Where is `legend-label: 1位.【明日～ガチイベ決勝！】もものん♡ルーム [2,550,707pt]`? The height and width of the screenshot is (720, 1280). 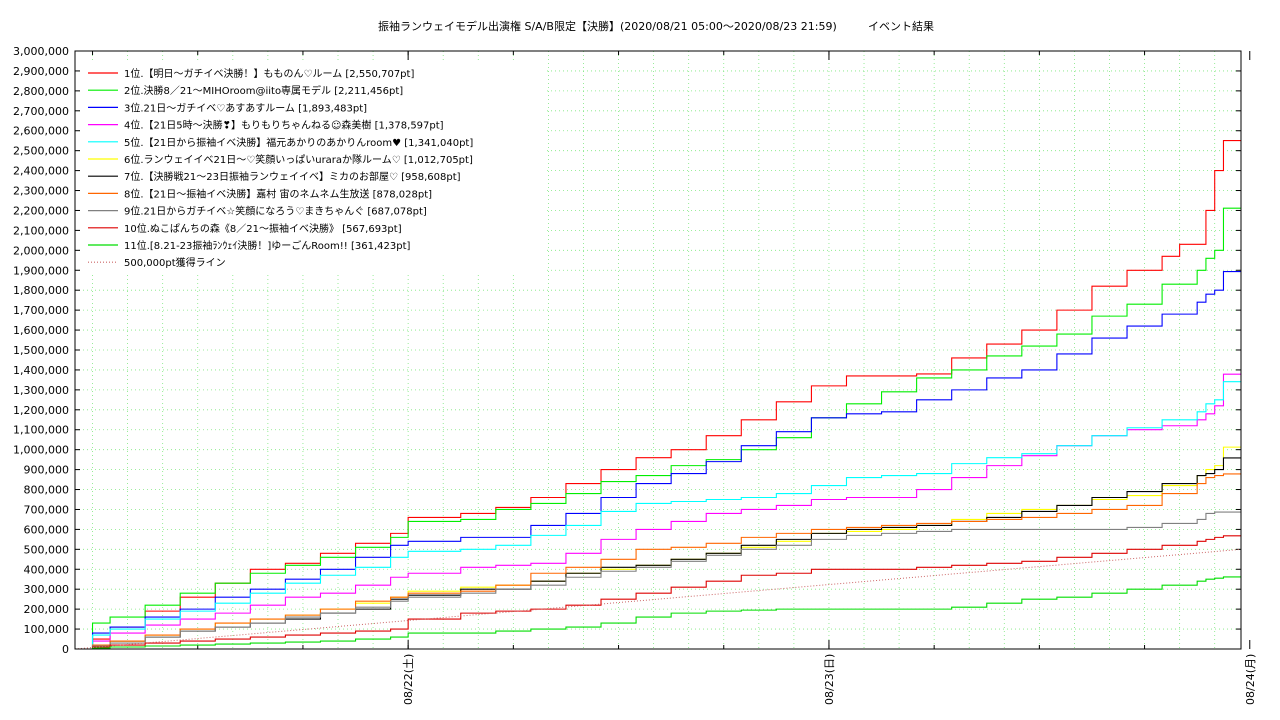
legend-label: 1位.【明日～ガチイベ決勝！】もものん♡ルーム [2,550,707pt] is located at coordinates (269, 73).